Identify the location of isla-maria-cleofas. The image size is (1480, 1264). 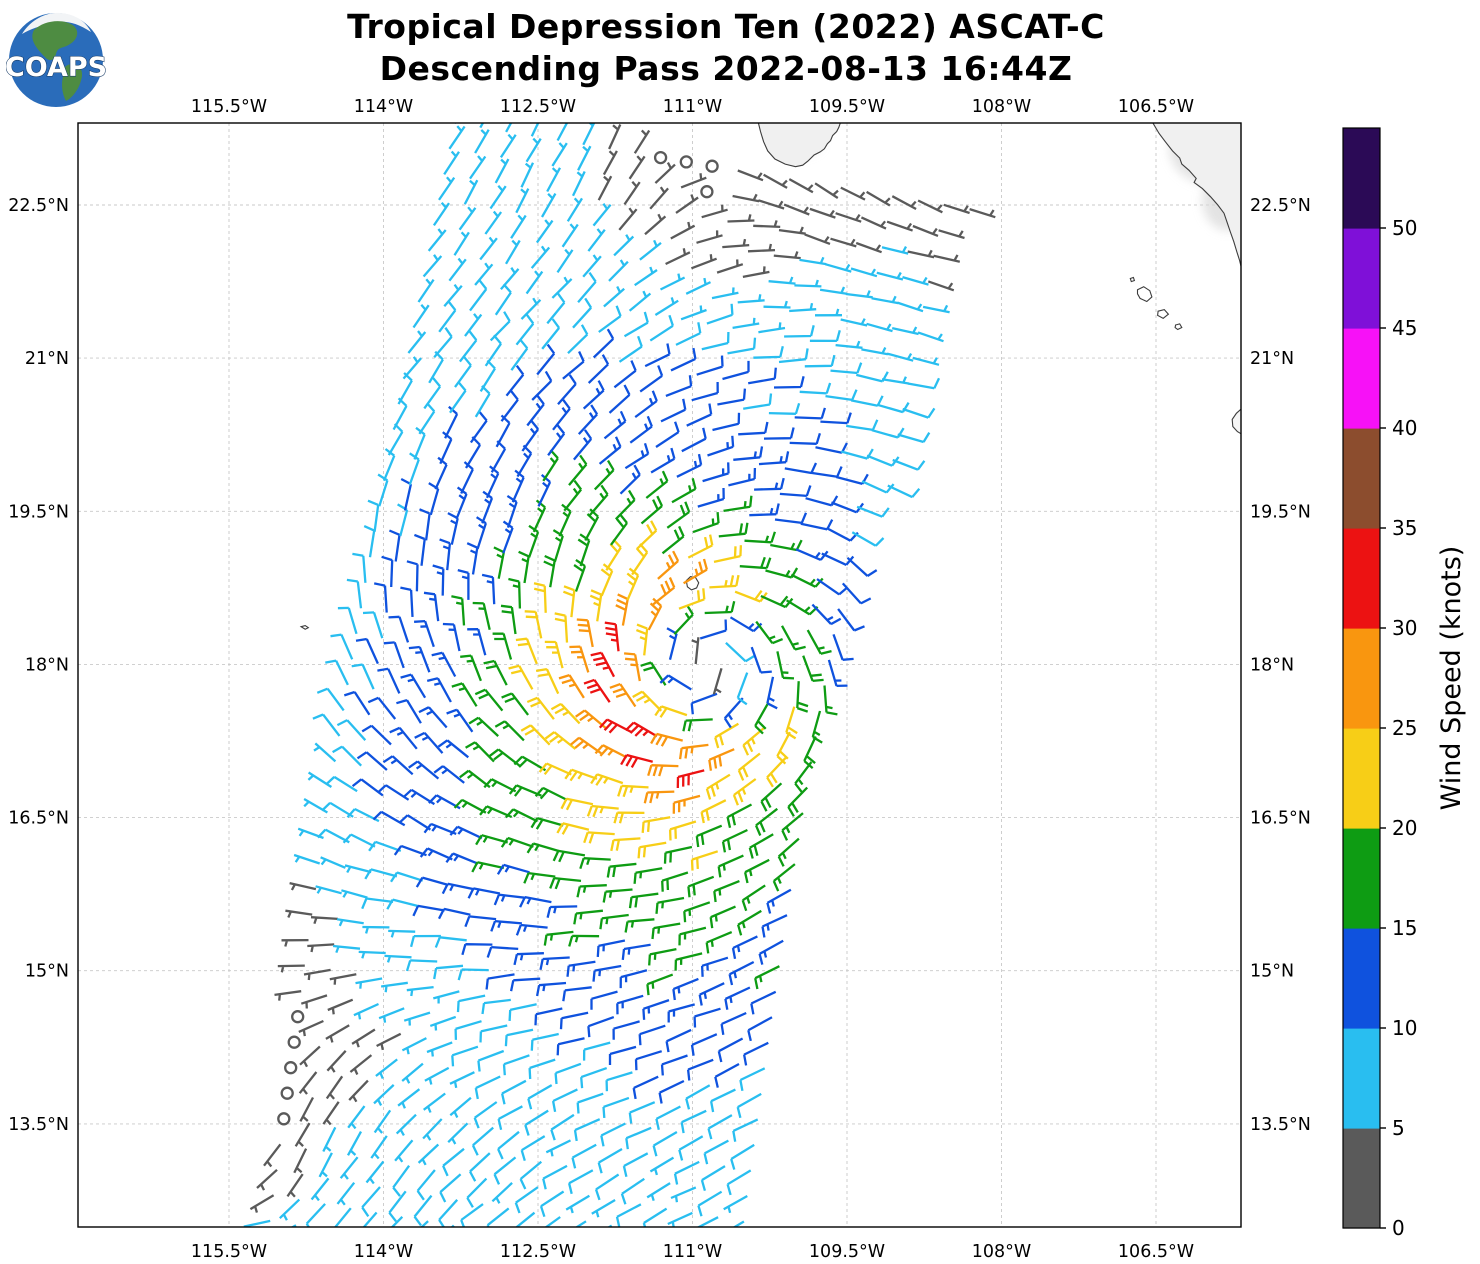
(1178, 327).